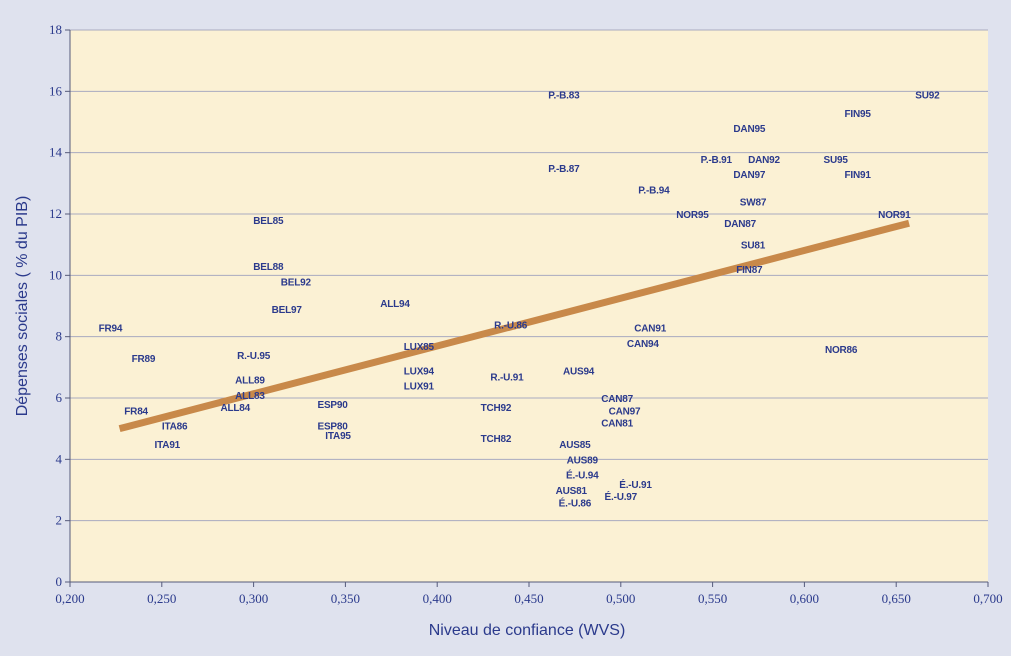 The image size is (1011, 656). Describe the element at coordinates (419, 387) in the screenshot. I see `data-point-label: LUX91` at that location.